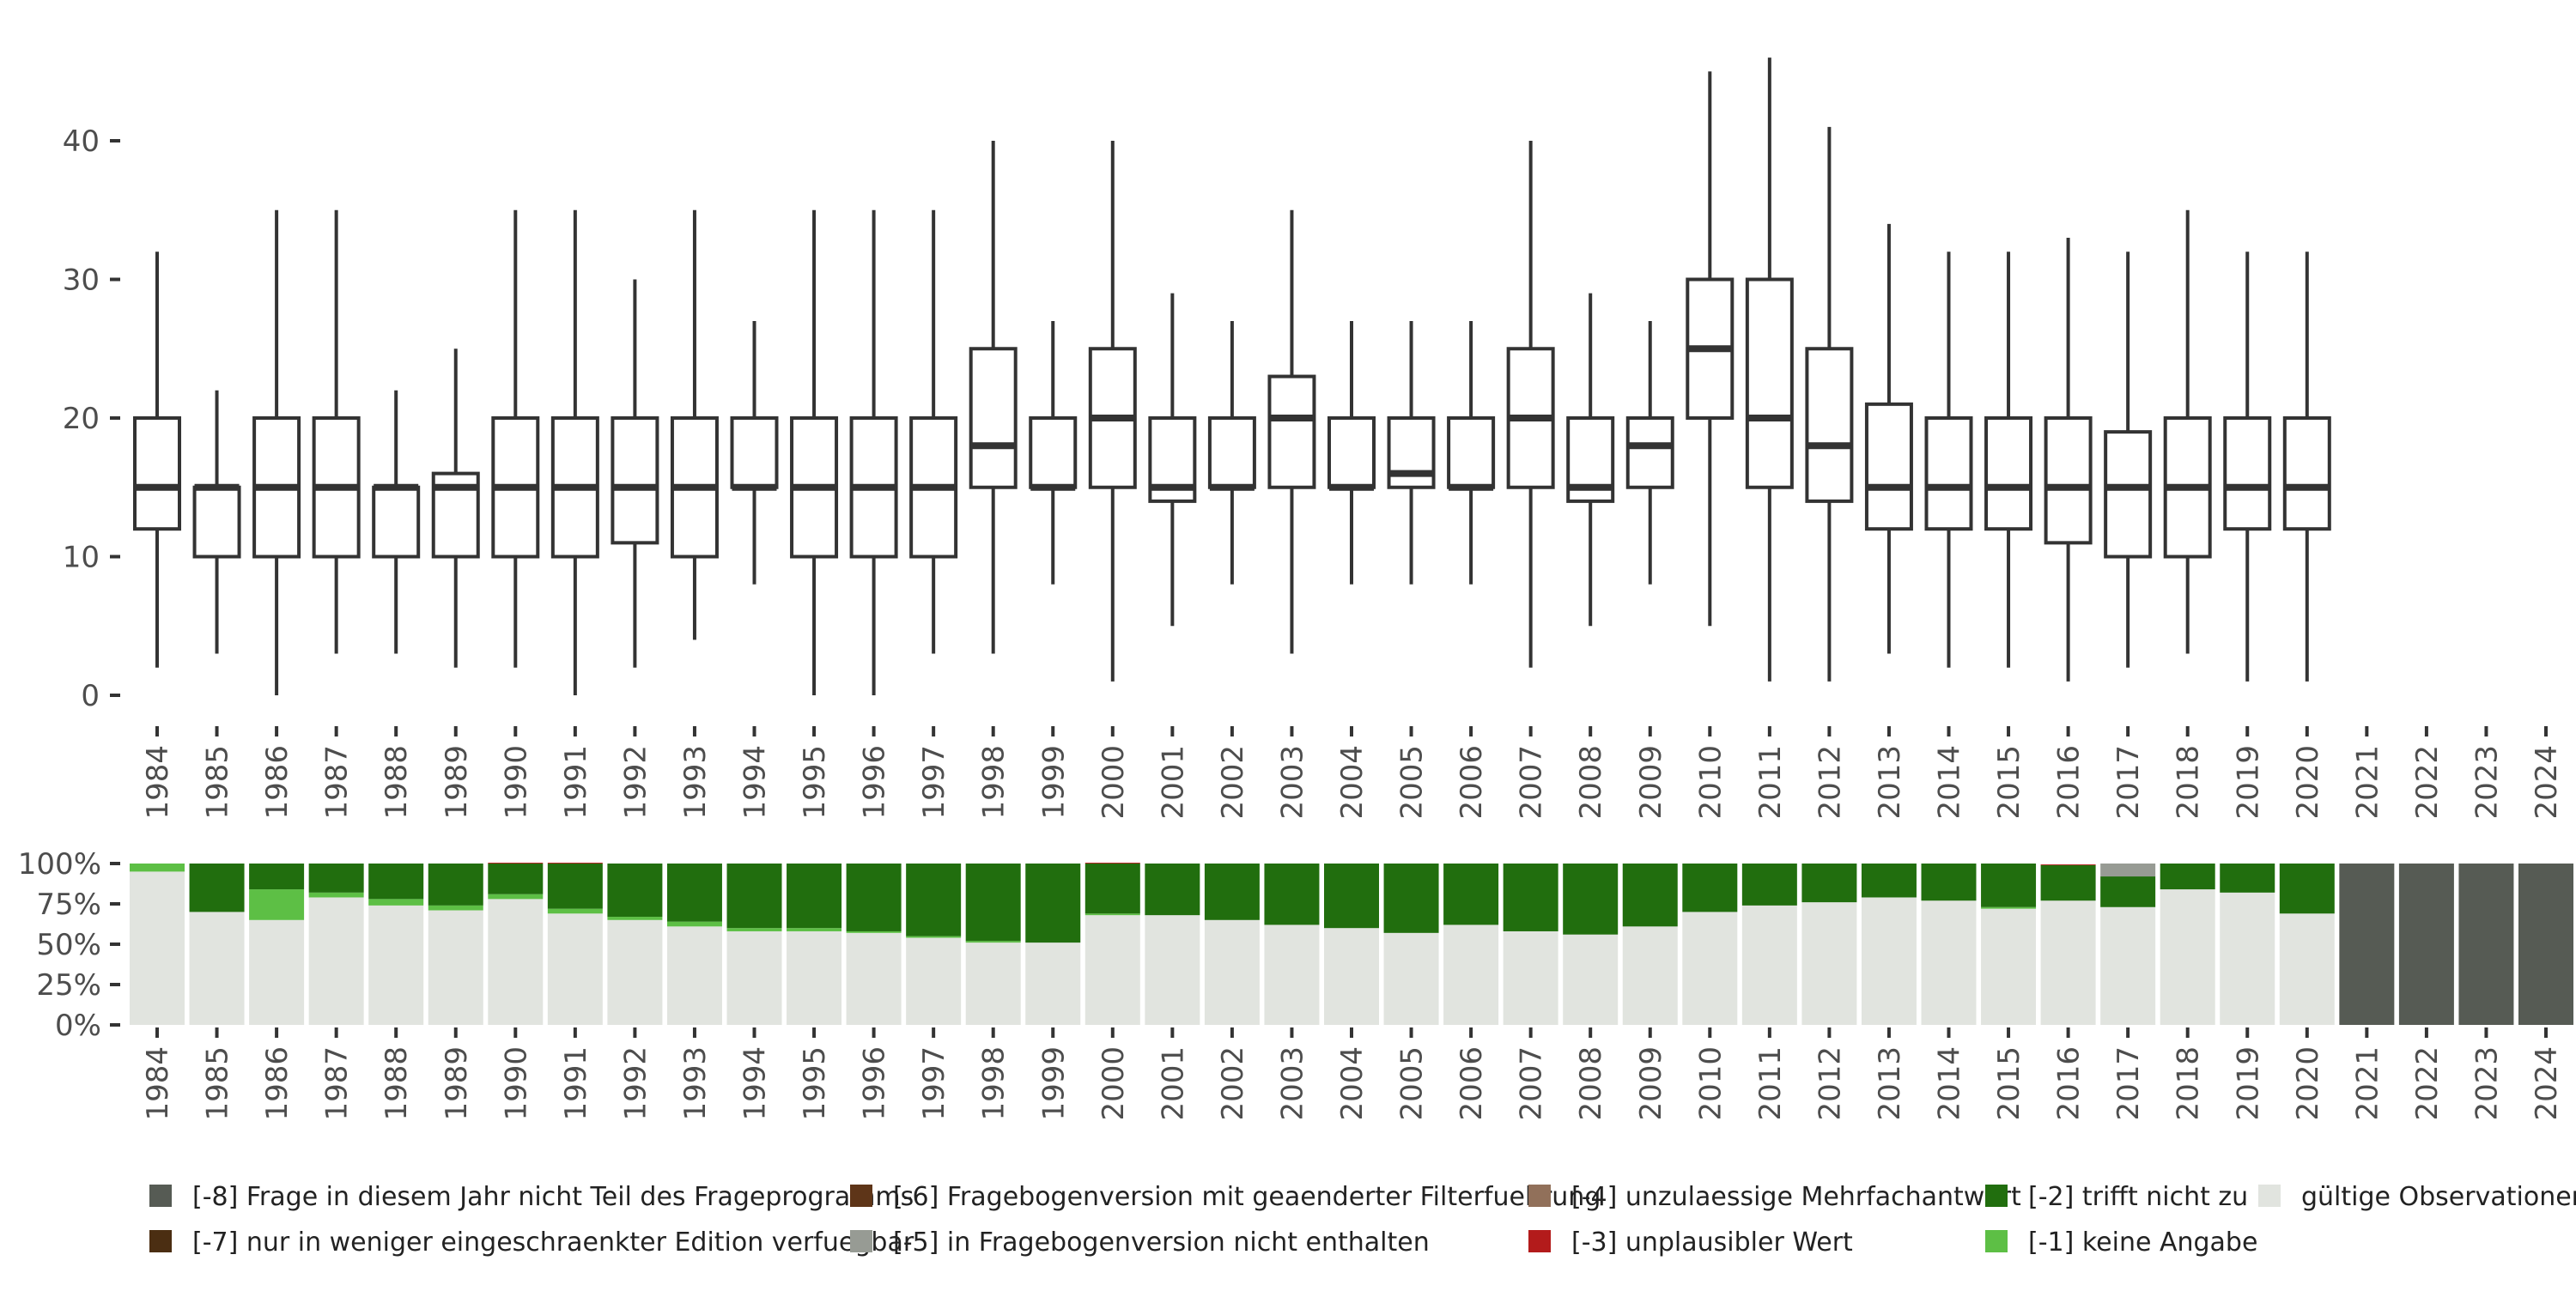  What do you see at coordinates (457, 1083) in the screenshot?
I see `x-tick-label: 1989` at bounding box center [457, 1083].